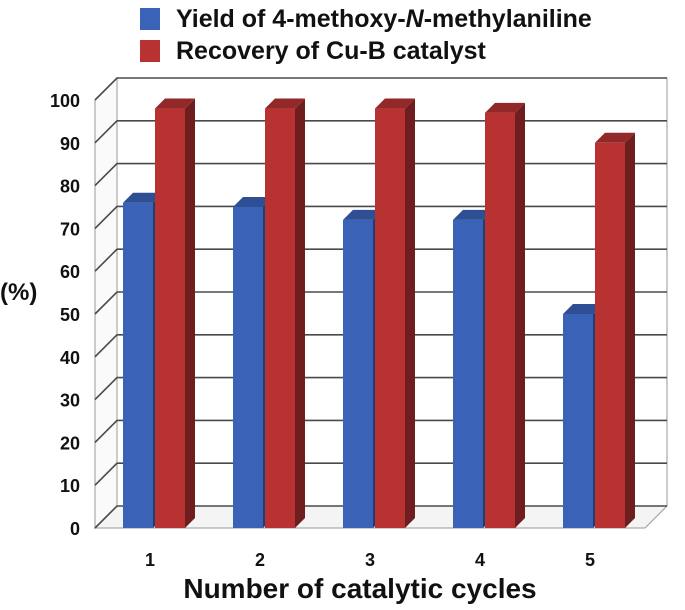 The width and height of the screenshot is (685, 610). What do you see at coordinates (70, 272) in the screenshot?
I see `y-tick-label: 60` at bounding box center [70, 272].